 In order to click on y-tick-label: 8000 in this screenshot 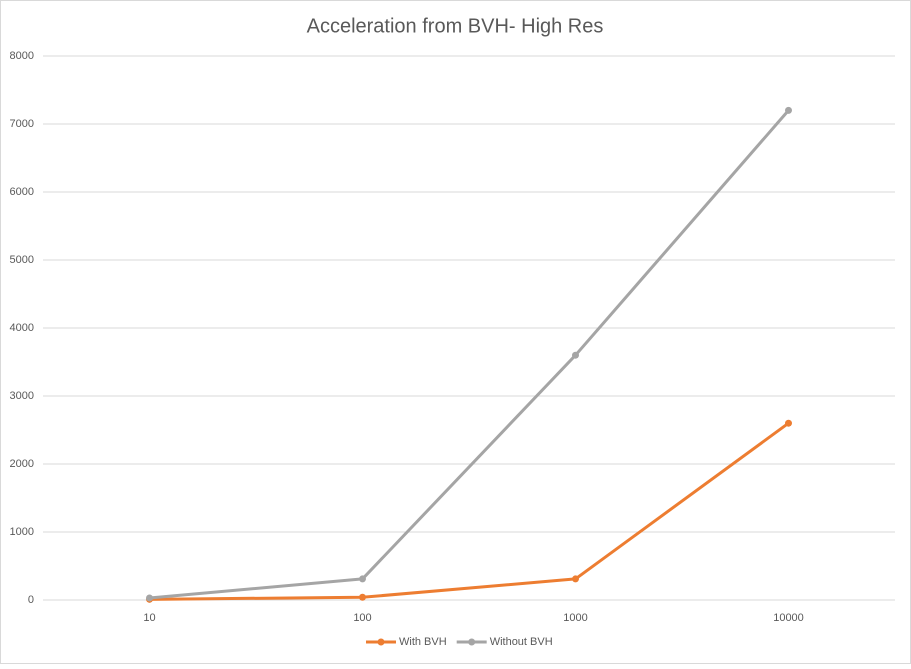, I will do `click(22, 56)`.